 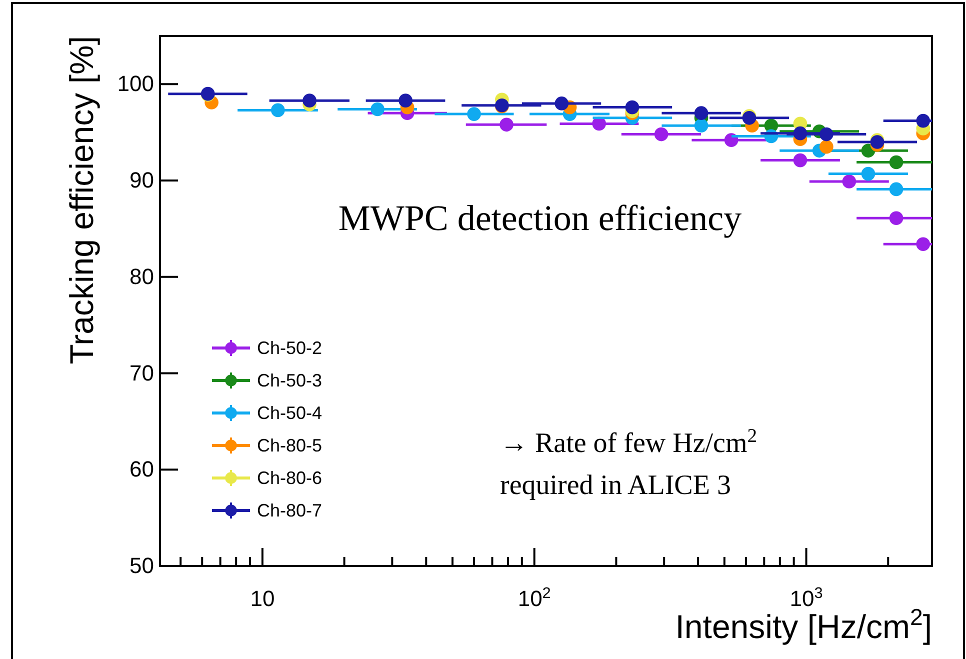 I want to click on legend-label: Ch-50-3, so click(x=289, y=380).